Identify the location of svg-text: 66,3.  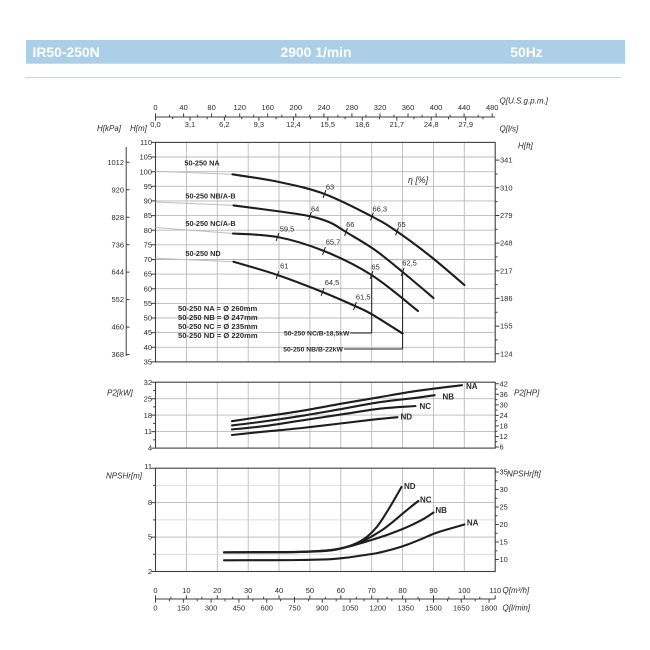
(379, 208).